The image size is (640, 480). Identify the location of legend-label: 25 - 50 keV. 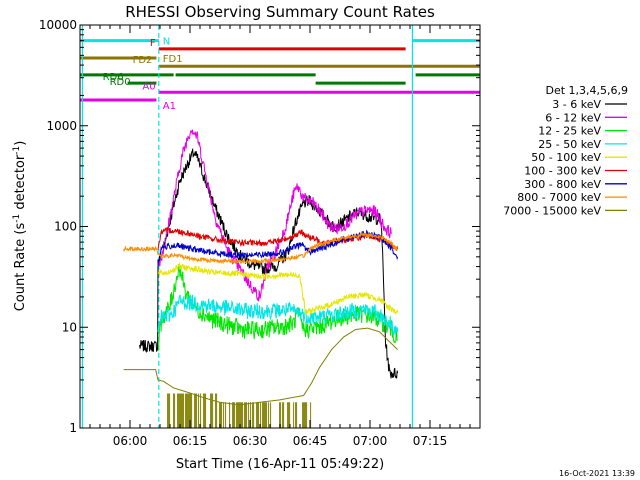
(569, 144).